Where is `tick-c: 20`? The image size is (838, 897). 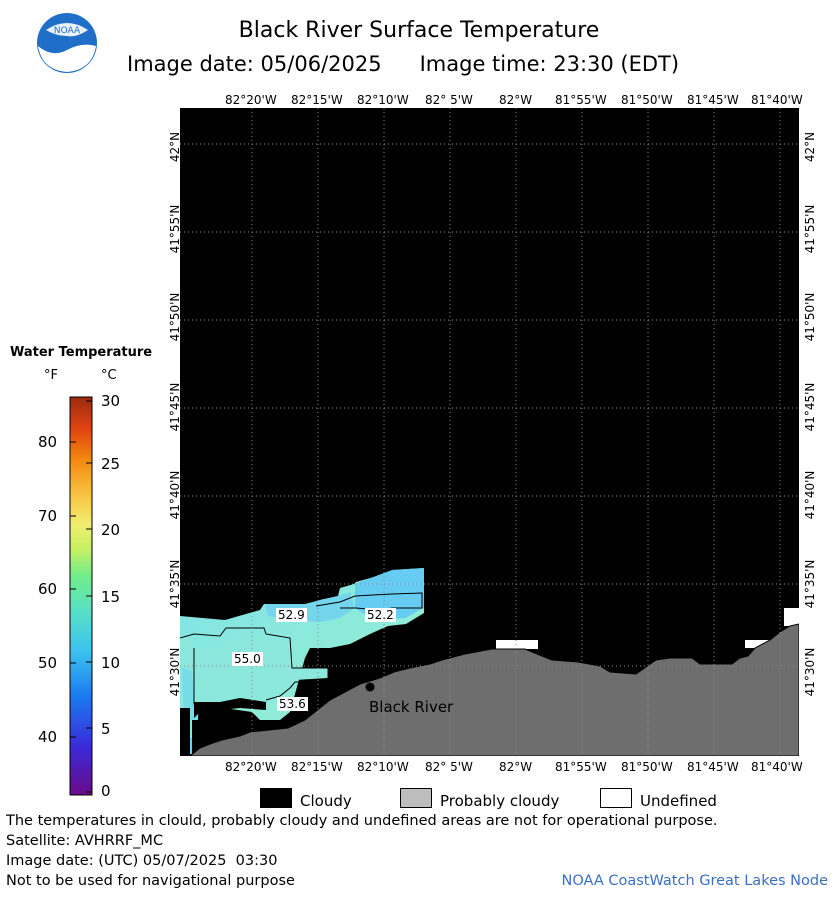
tick-c: 20 is located at coordinates (111, 530).